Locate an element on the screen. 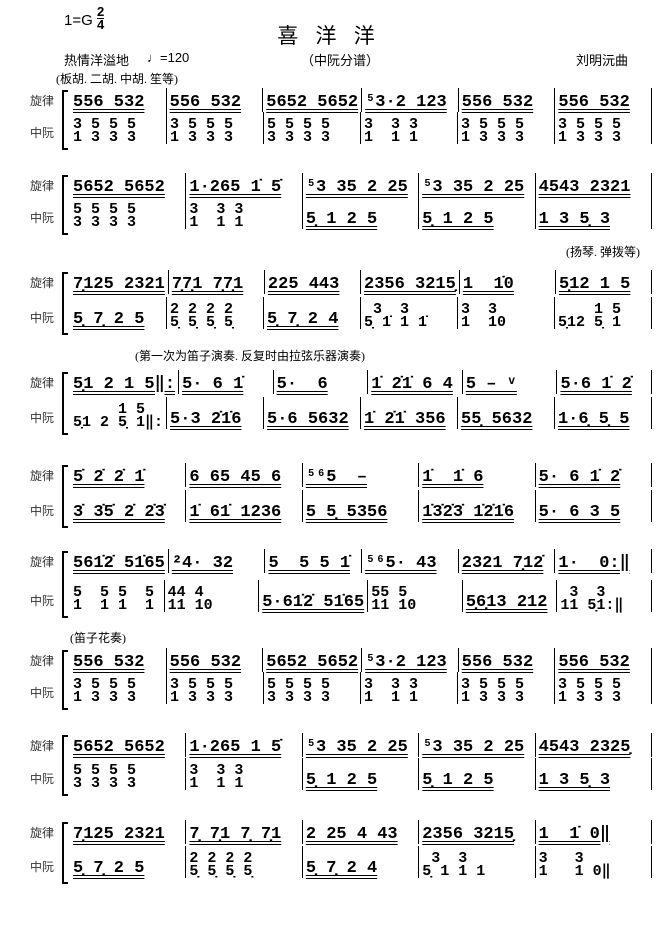 Image resolution: width=658 pixels, height=926 pixels. melody-measure: ²4· 32 is located at coordinates (217, 561).